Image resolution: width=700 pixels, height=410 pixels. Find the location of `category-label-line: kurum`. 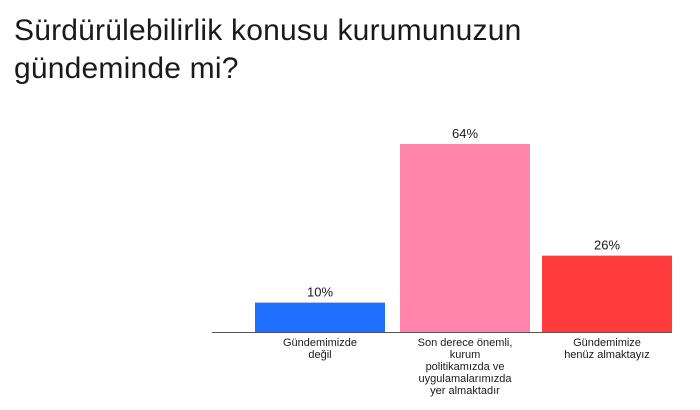

category-label-line: kurum is located at coordinates (465, 355).